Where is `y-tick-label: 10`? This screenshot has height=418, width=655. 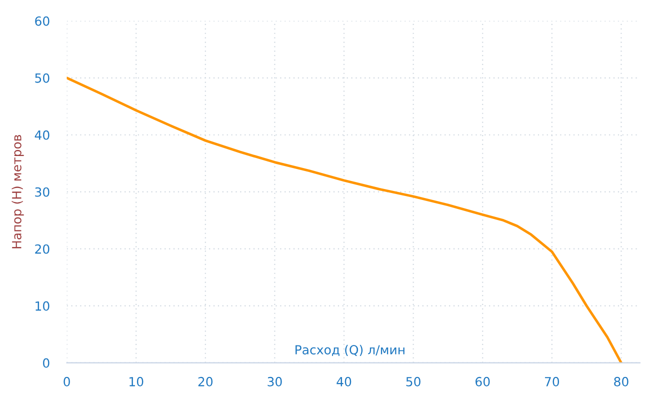 y-tick-label: 10 is located at coordinates (43, 306).